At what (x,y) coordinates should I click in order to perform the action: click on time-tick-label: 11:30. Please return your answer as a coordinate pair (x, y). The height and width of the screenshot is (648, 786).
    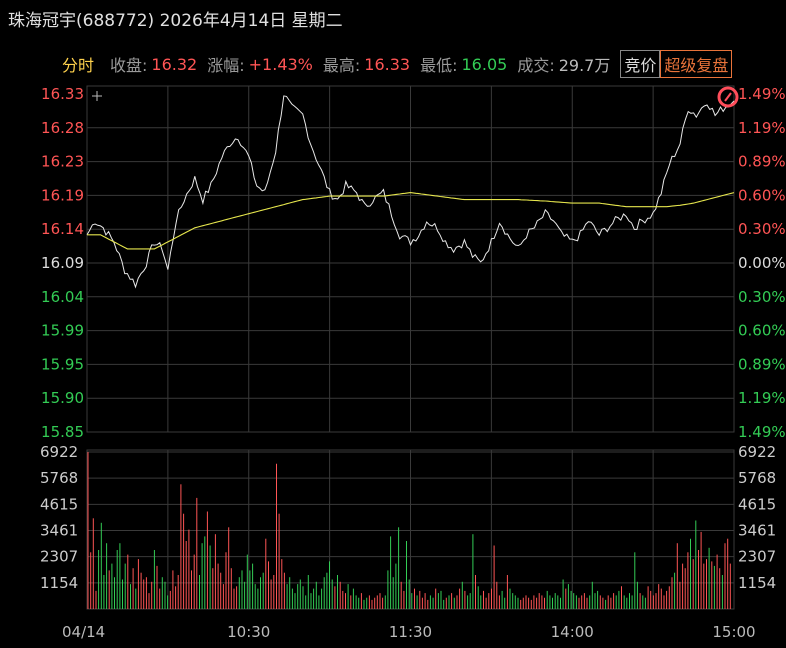
    Looking at the image, I should click on (410, 632).